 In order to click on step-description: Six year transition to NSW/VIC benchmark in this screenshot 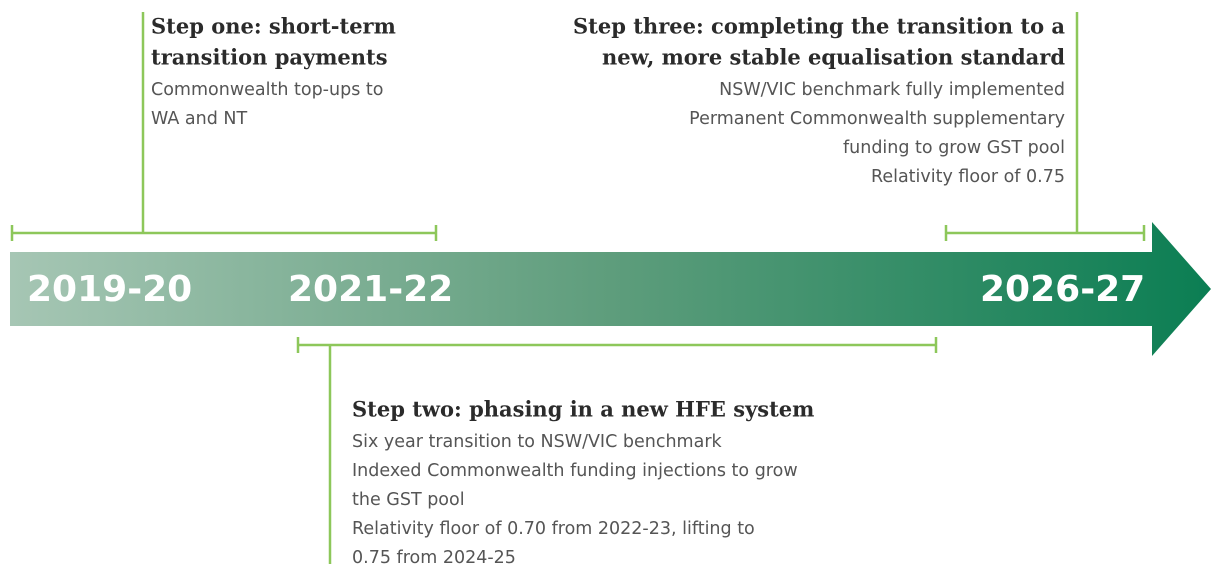, I will do `click(537, 442)`.